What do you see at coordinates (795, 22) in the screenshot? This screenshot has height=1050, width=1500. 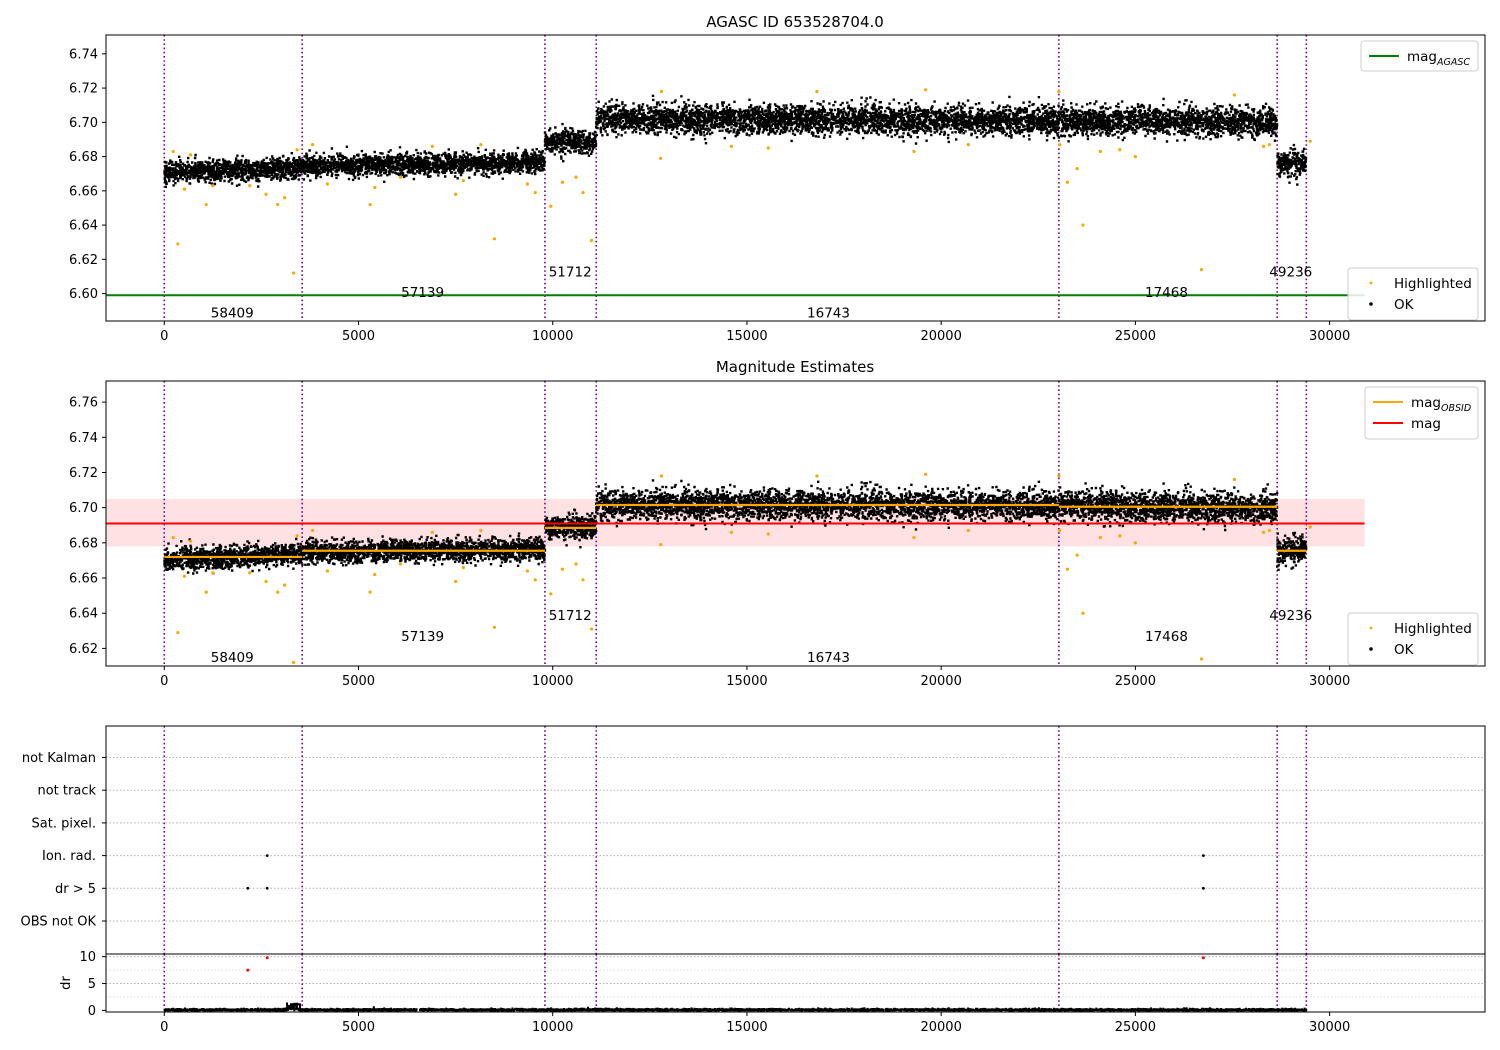 I see `agasc-panel-title: AGASC ID 653528704.0` at bounding box center [795, 22].